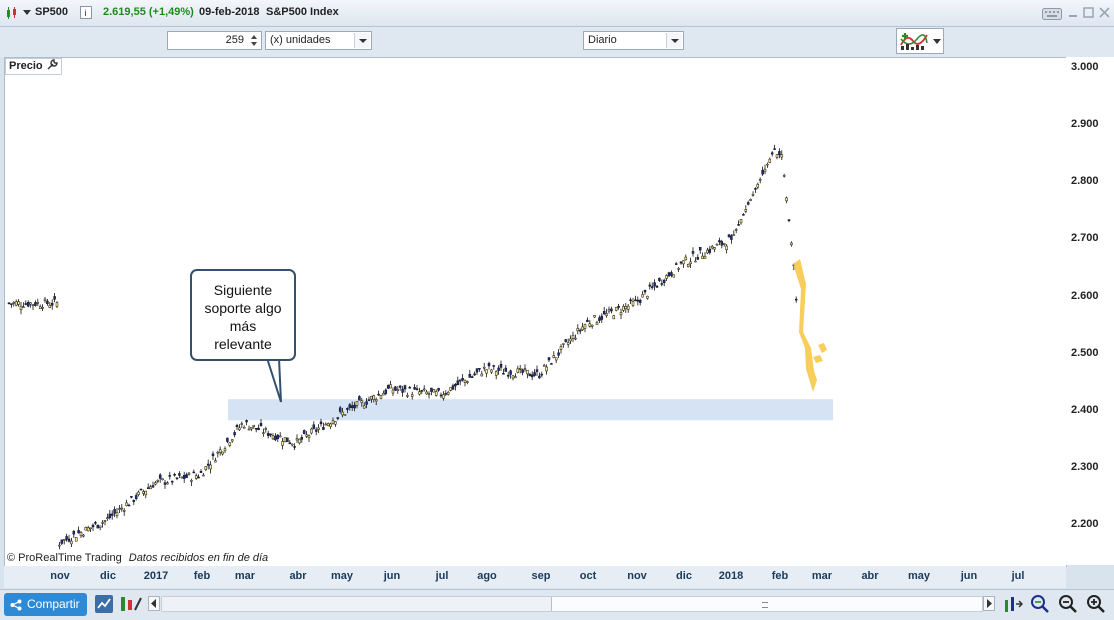 The image size is (1114, 620). I want to click on maximize-icon, so click(1088, 12).